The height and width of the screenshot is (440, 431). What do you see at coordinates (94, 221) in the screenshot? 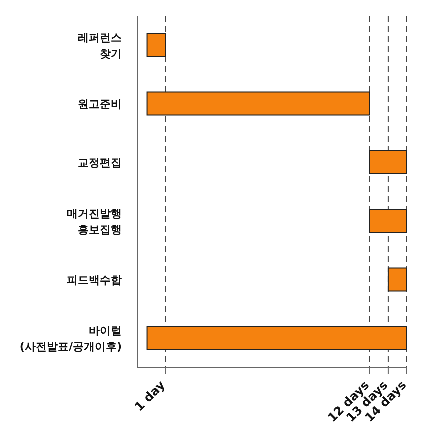
I see `y-tick-label: 매거진발행 홍보집행` at bounding box center [94, 221].